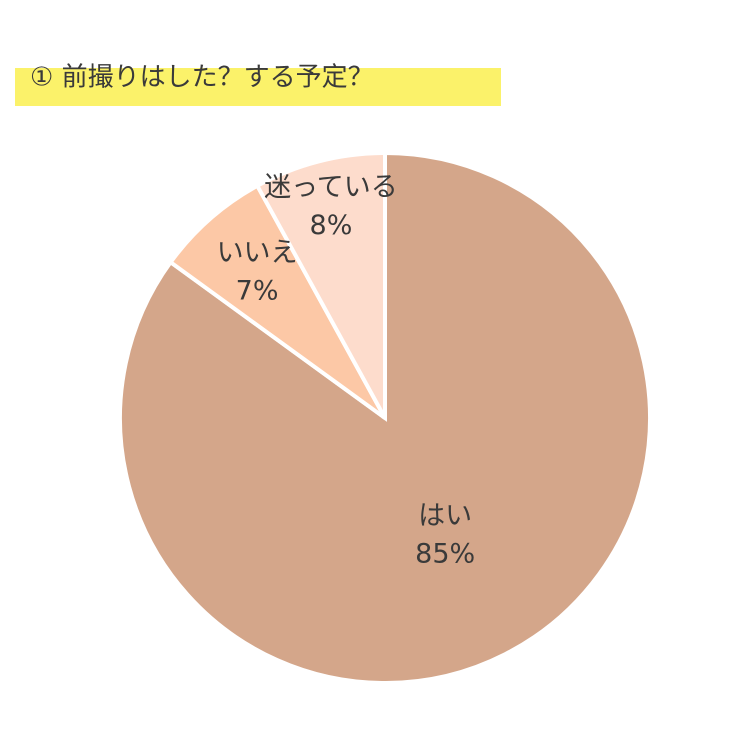 The height and width of the screenshot is (750, 750). I want to click on title-highlight, so click(258, 87).